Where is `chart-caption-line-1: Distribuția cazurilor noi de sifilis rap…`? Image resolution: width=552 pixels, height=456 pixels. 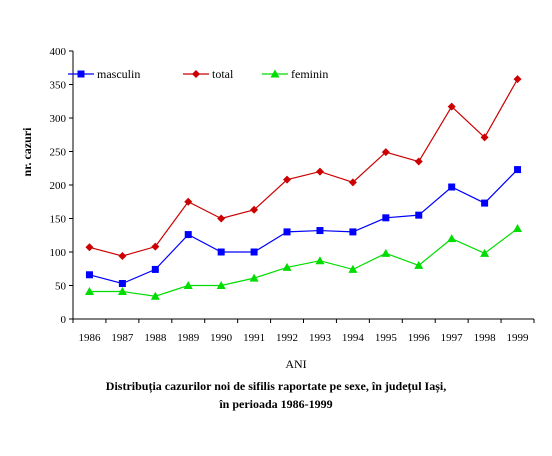
chart-caption-line-1: Distribuția cazurilor noi de sifilis rap… is located at coordinates (276, 386).